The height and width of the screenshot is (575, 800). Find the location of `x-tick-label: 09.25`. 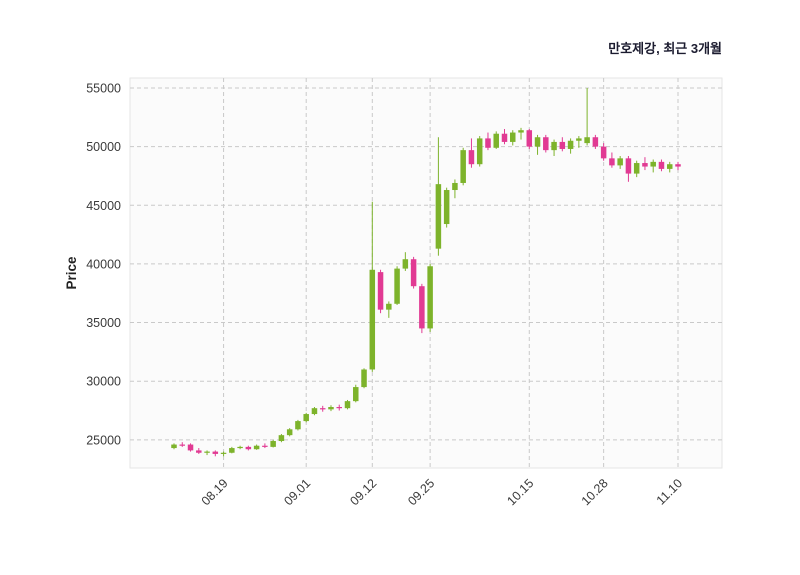

x-tick-label: 09.25 is located at coordinates (421, 492).